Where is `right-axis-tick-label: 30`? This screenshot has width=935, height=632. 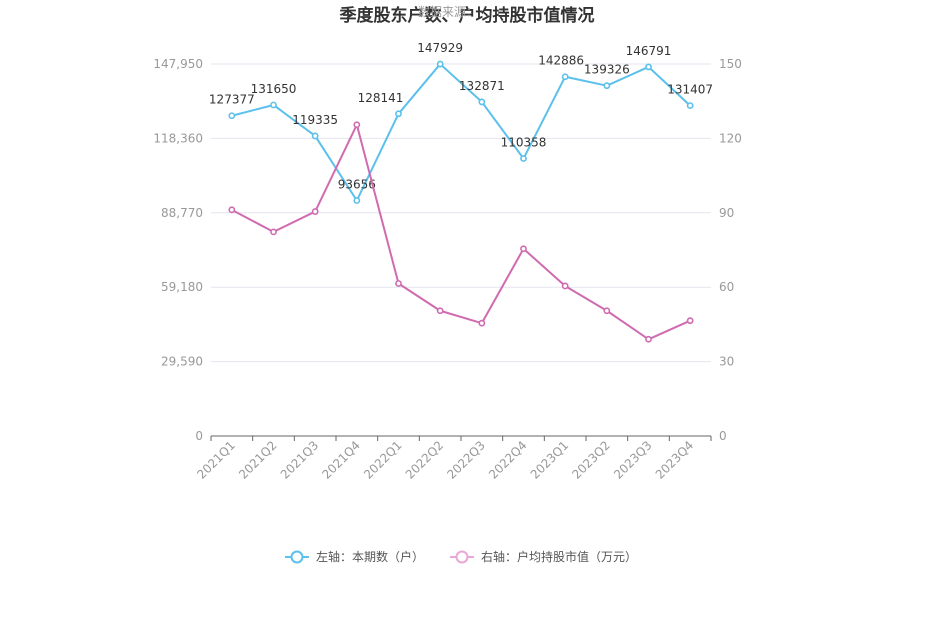
right-axis-tick-label: 30 is located at coordinates (726, 362).